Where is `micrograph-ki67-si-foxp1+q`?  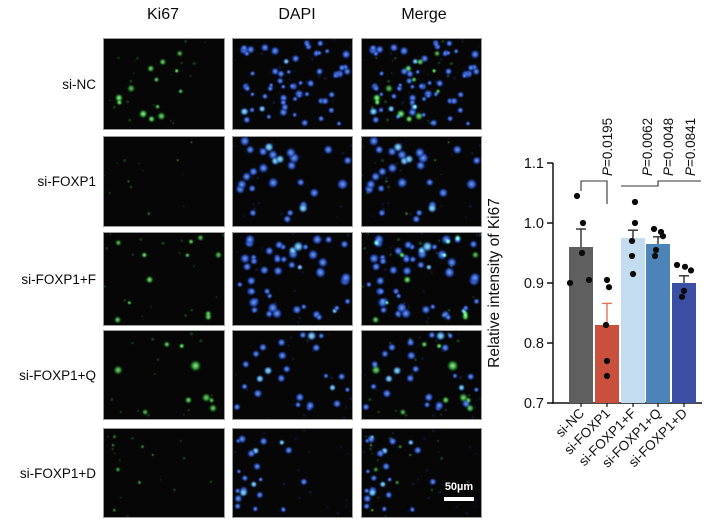 micrograph-ki67-si-foxp1+q is located at coordinates (164, 375).